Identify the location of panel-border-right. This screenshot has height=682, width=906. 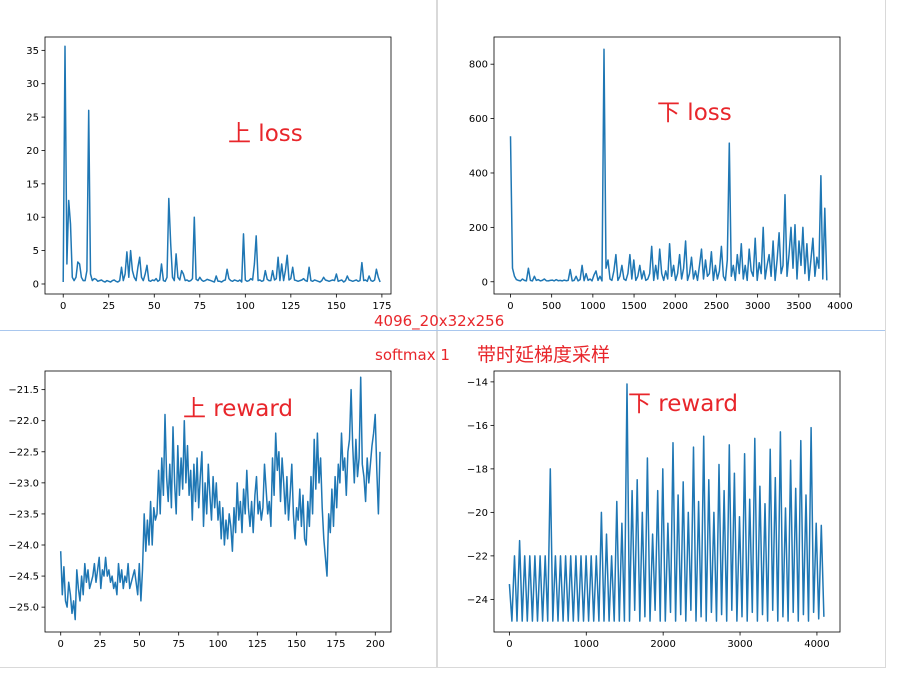
(885, 334).